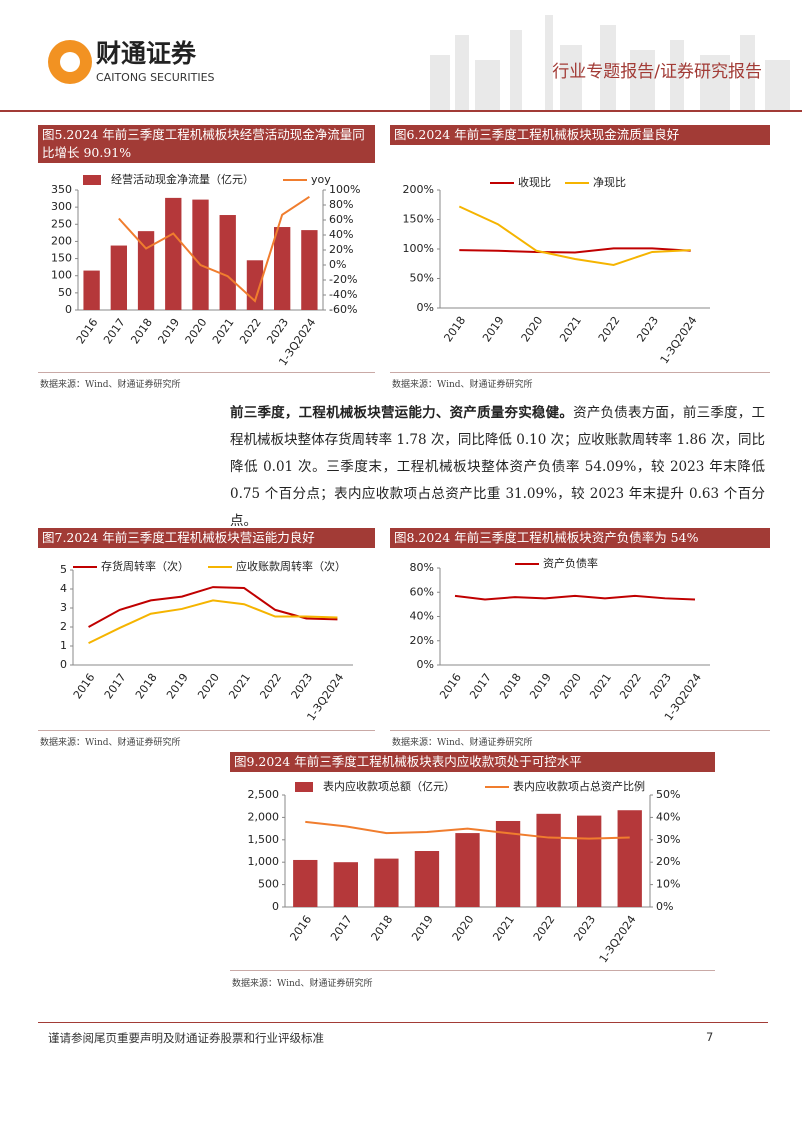 The height and width of the screenshot is (1133, 802). Describe the element at coordinates (61, 189) in the screenshot. I see `y-tick-label: 350` at that location.